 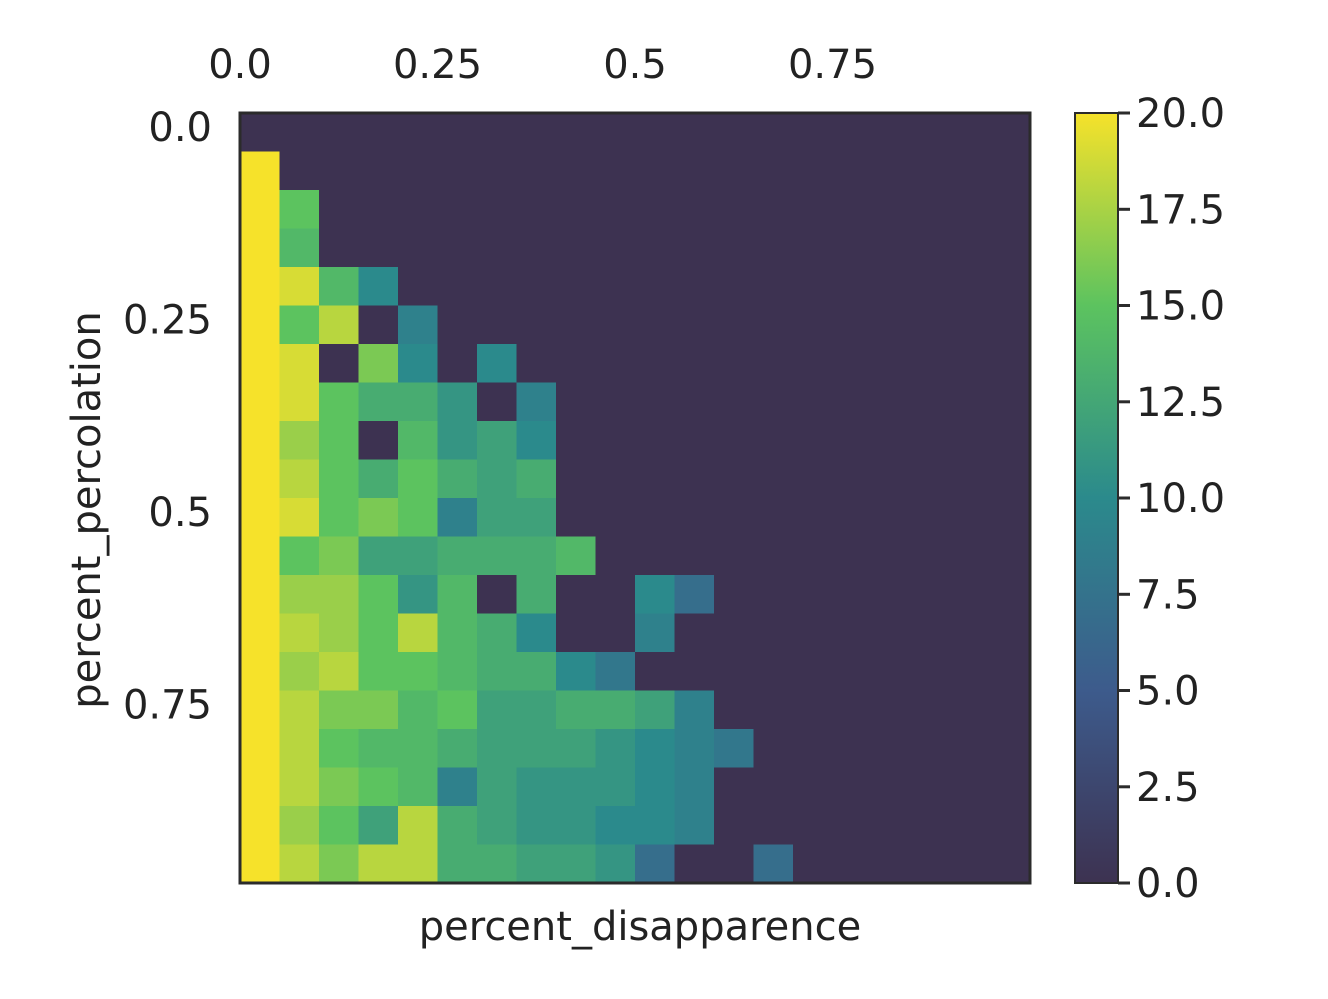 I want to click on y-axis-label: percent_percolation, so click(x=87, y=509).